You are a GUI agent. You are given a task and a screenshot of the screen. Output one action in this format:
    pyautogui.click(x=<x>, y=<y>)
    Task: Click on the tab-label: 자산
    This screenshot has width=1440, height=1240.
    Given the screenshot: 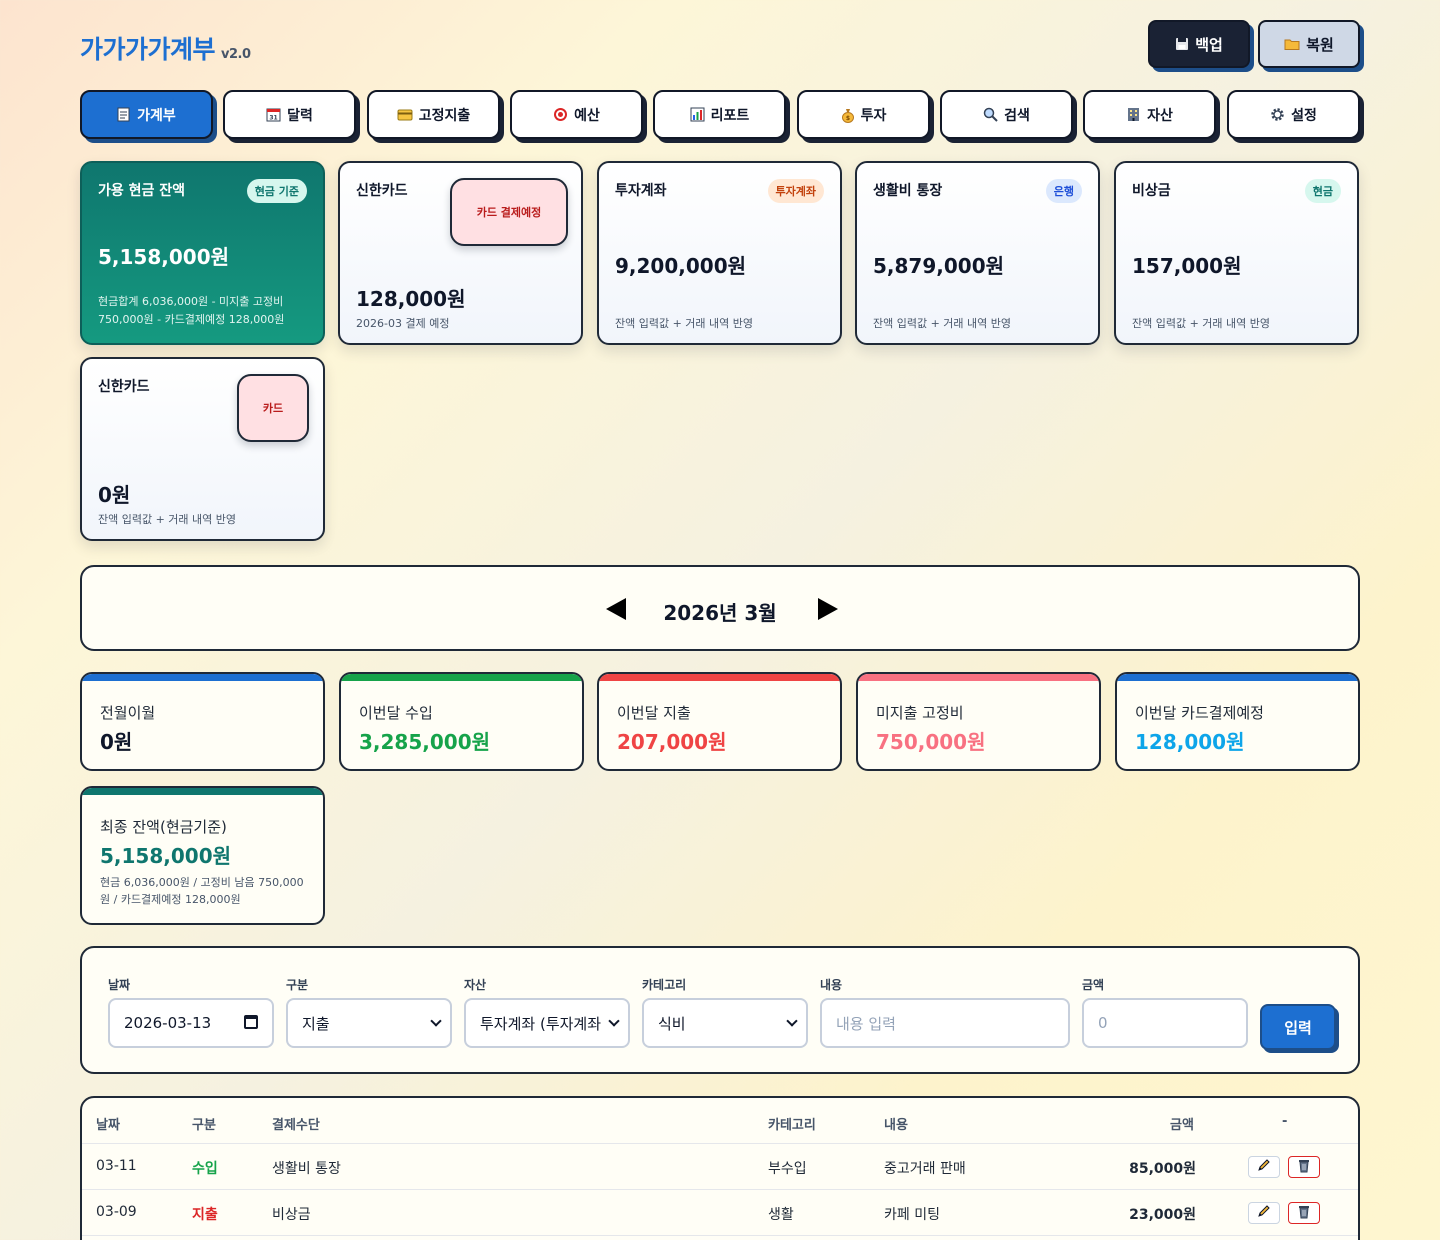 What is the action you would take?
    pyautogui.click(x=1160, y=115)
    